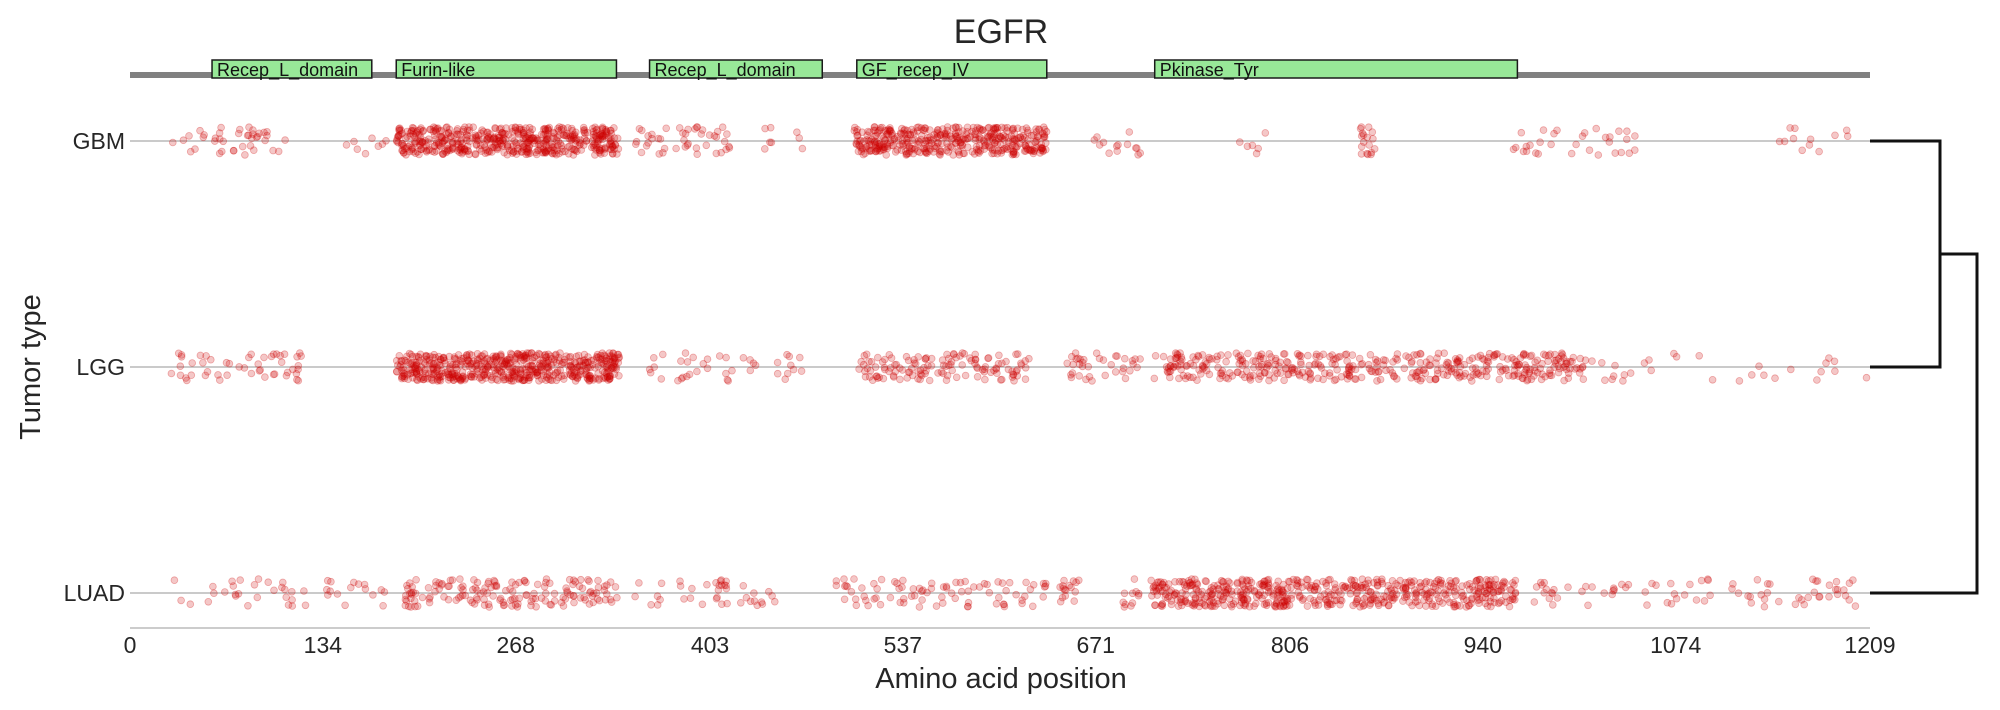 The height and width of the screenshot is (710, 2000). What do you see at coordinates (99, 141) in the screenshot?
I see `y-tick-label: GBM` at bounding box center [99, 141].